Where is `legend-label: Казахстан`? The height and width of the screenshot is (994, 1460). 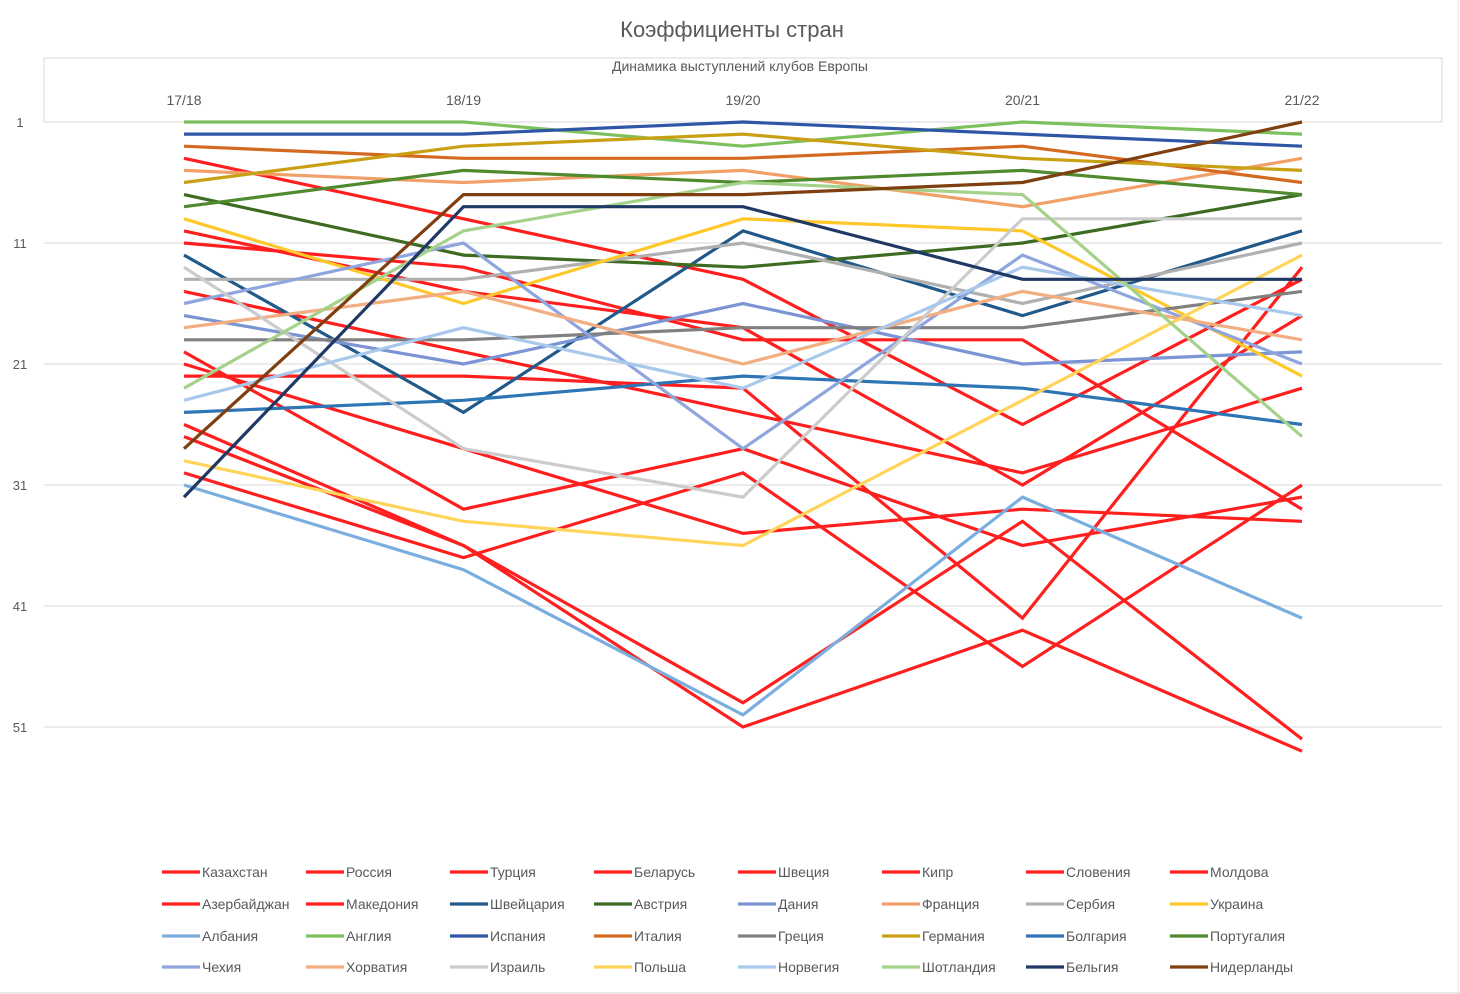 legend-label: Казахстан is located at coordinates (235, 872).